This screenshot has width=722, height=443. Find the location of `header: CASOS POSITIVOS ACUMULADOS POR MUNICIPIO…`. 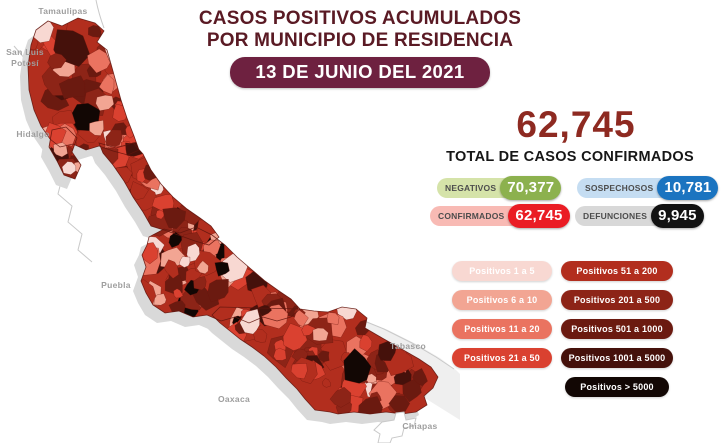

header: CASOS POSITIVOS ACUMULADOS POR MUNICIPIO… is located at coordinates (360, 48).